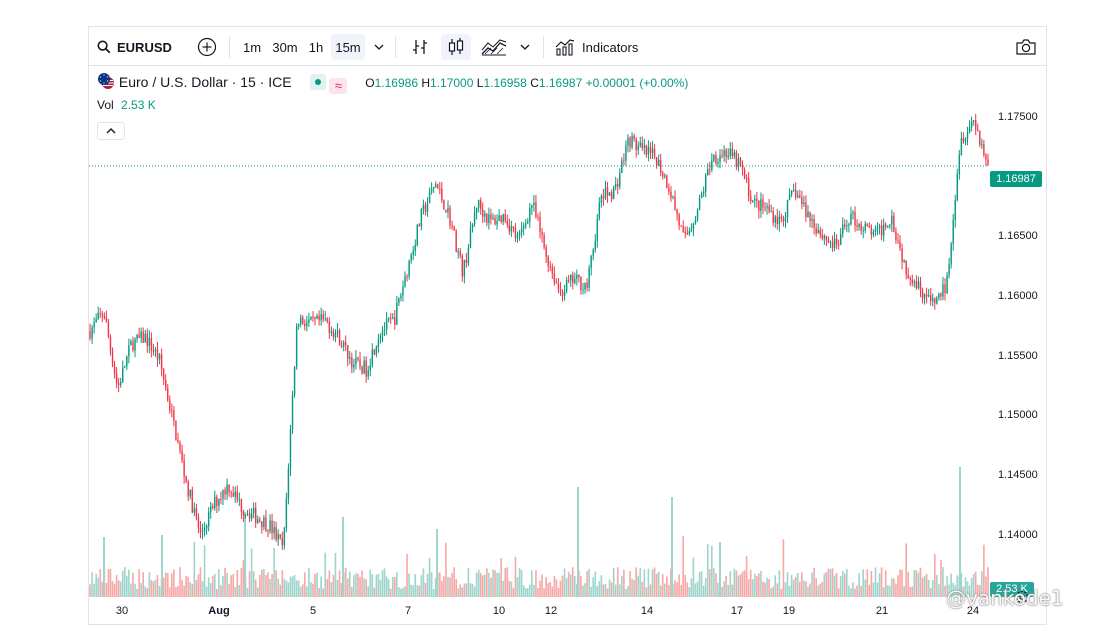  I want to click on interval-dropdown, so click(379, 47).